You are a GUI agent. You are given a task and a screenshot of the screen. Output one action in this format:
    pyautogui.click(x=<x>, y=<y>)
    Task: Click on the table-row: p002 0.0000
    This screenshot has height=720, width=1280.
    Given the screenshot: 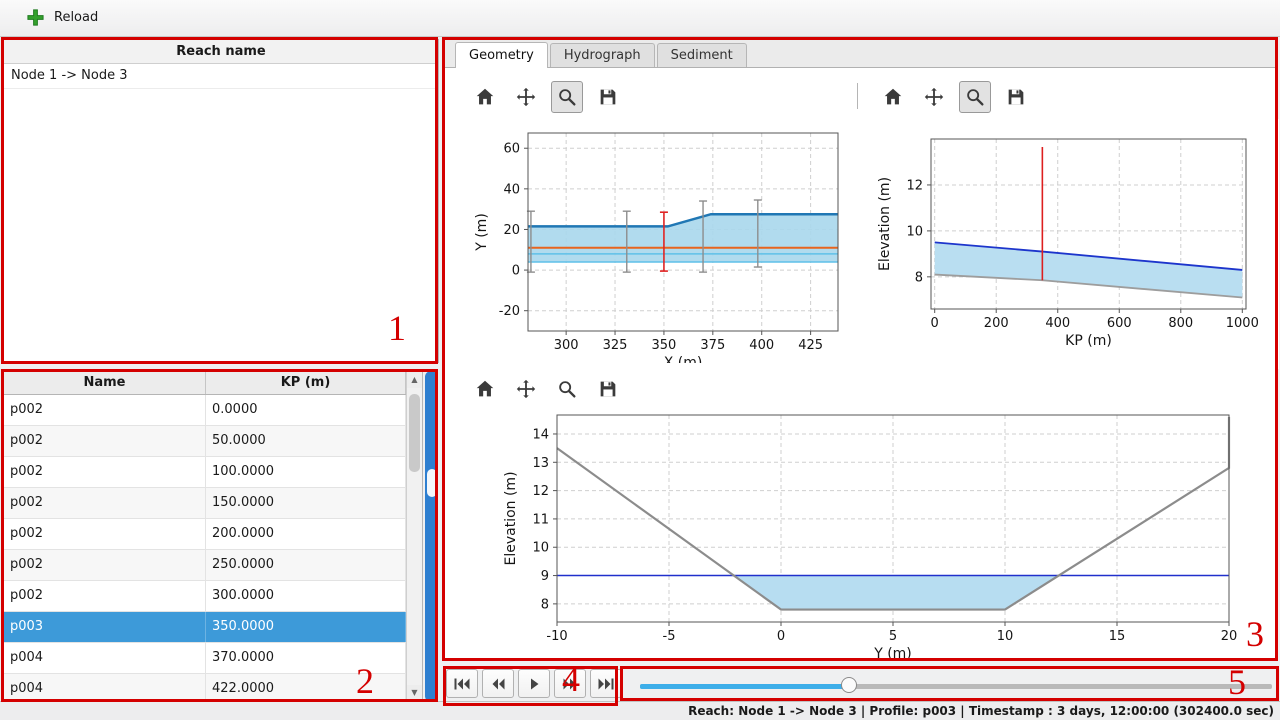 What is the action you would take?
    pyautogui.click(x=213, y=410)
    